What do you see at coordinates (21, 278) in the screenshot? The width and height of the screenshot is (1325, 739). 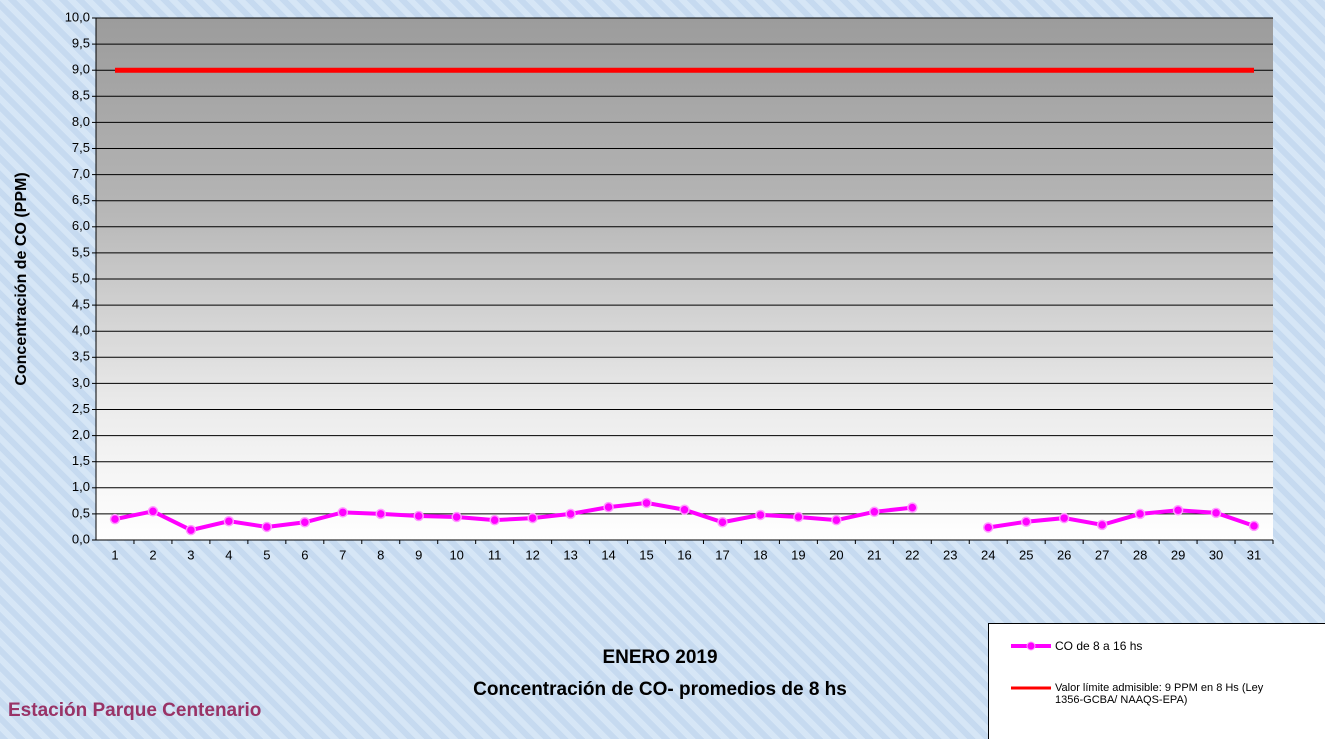 I see `y-axis-title: Concentración de CO (PPM)` at bounding box center [21, 278].